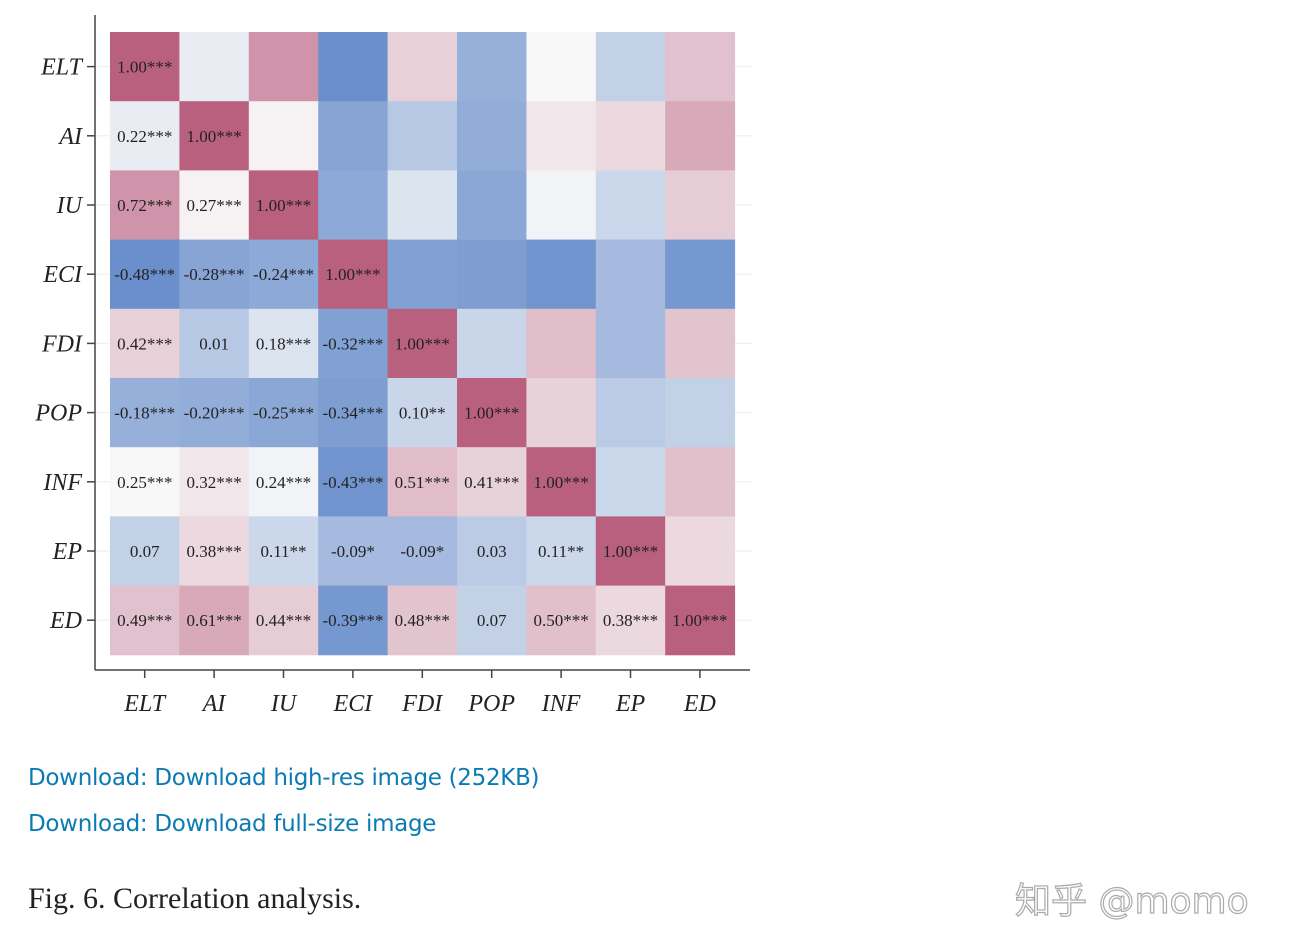  I want to click on x-tick-label: AI, so click(214, 704).